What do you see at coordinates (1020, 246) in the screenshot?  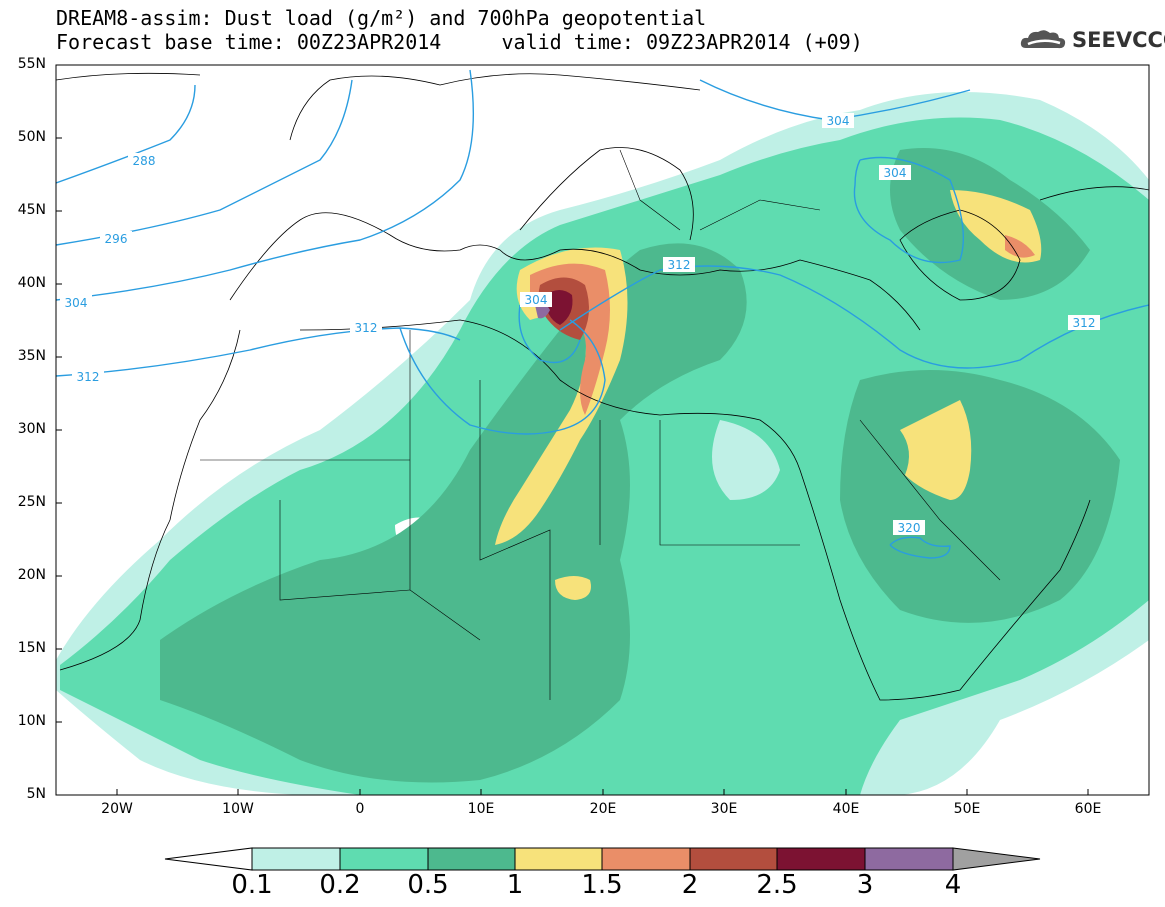 I see `dust-area-orange-caspian` at bounding box center [1020, 246].